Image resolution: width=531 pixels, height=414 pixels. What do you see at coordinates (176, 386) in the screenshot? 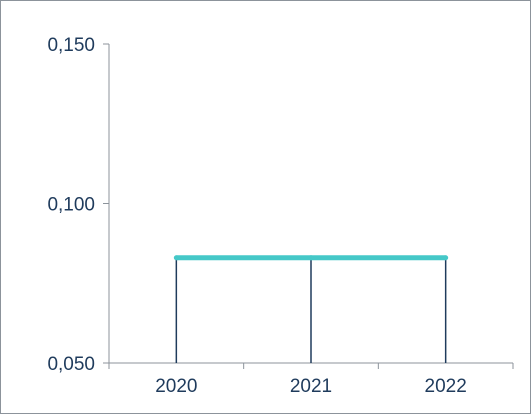
I see `x-tick-label: 2020` at bounding box center [176, 386].